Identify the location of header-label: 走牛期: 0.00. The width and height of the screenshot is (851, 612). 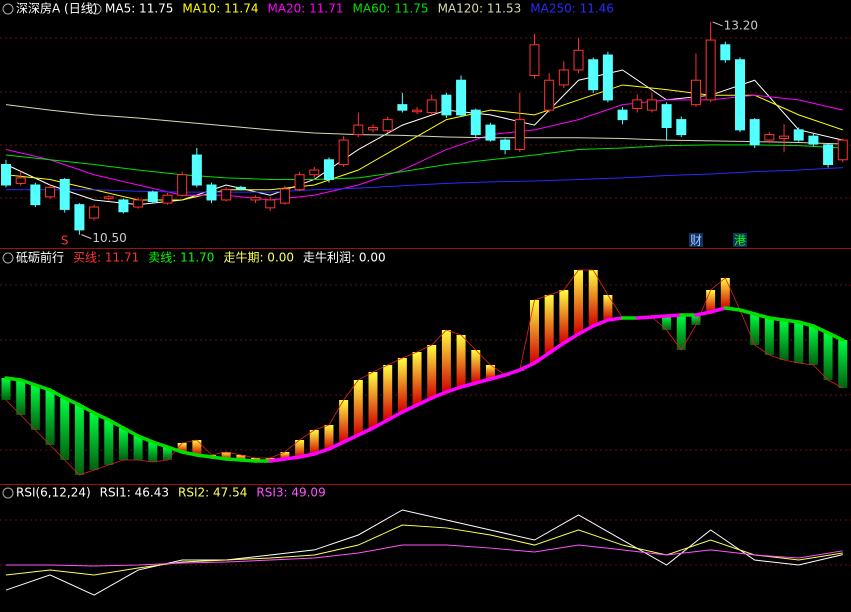
(258, 257).